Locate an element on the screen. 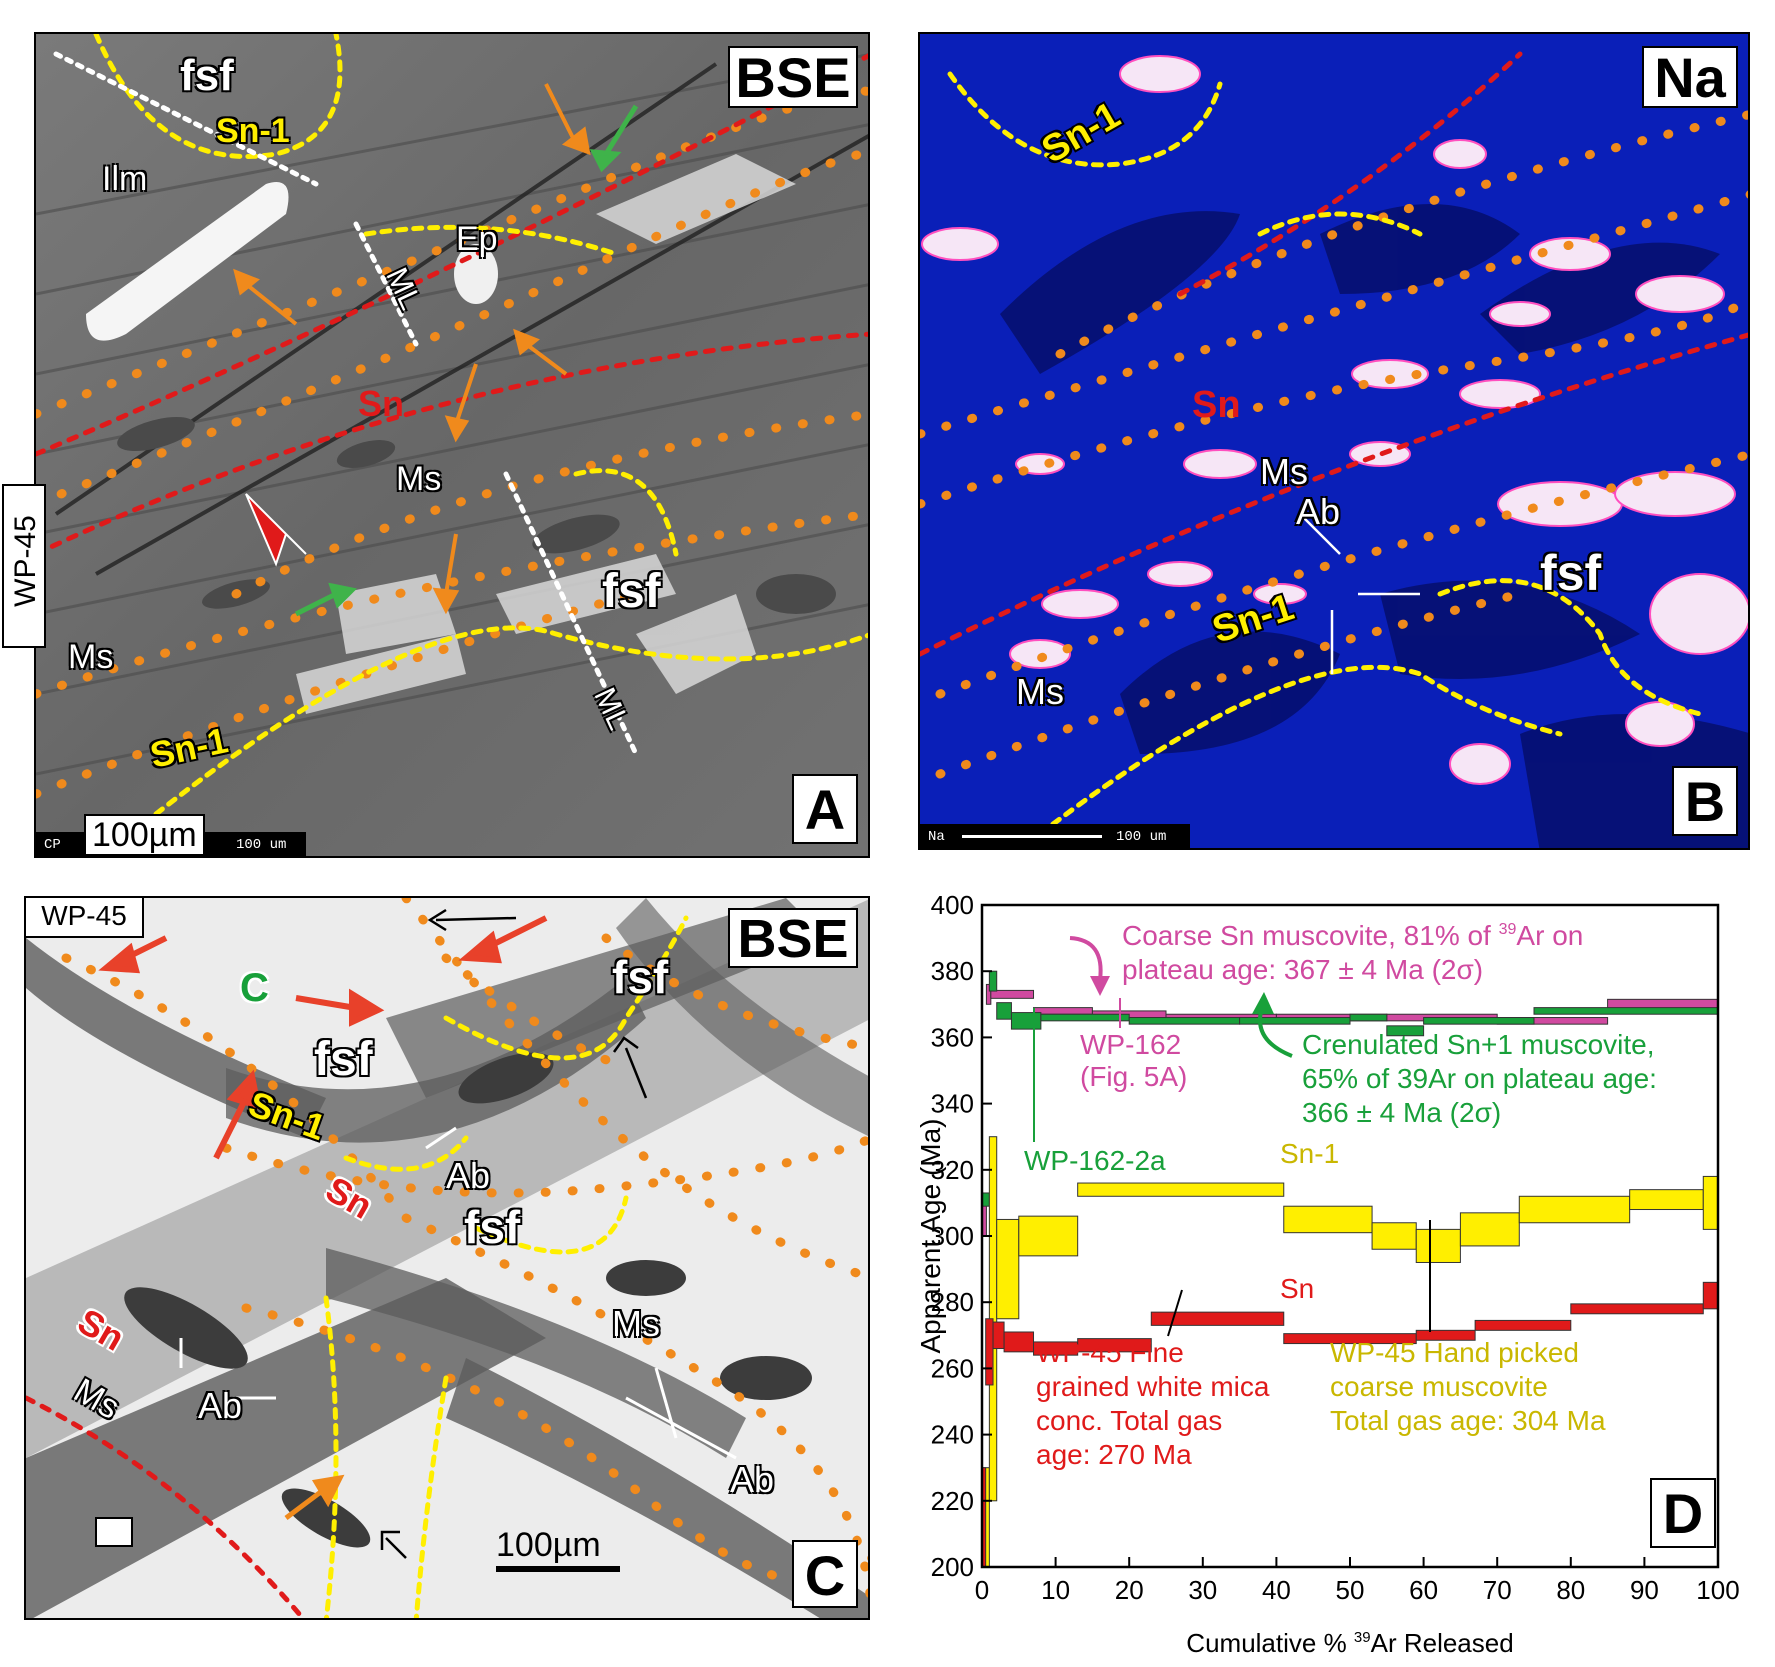 The width and height of the screenshot is (1775, 1667). panel-c-scale-line is located at coordinates (558, 1569).